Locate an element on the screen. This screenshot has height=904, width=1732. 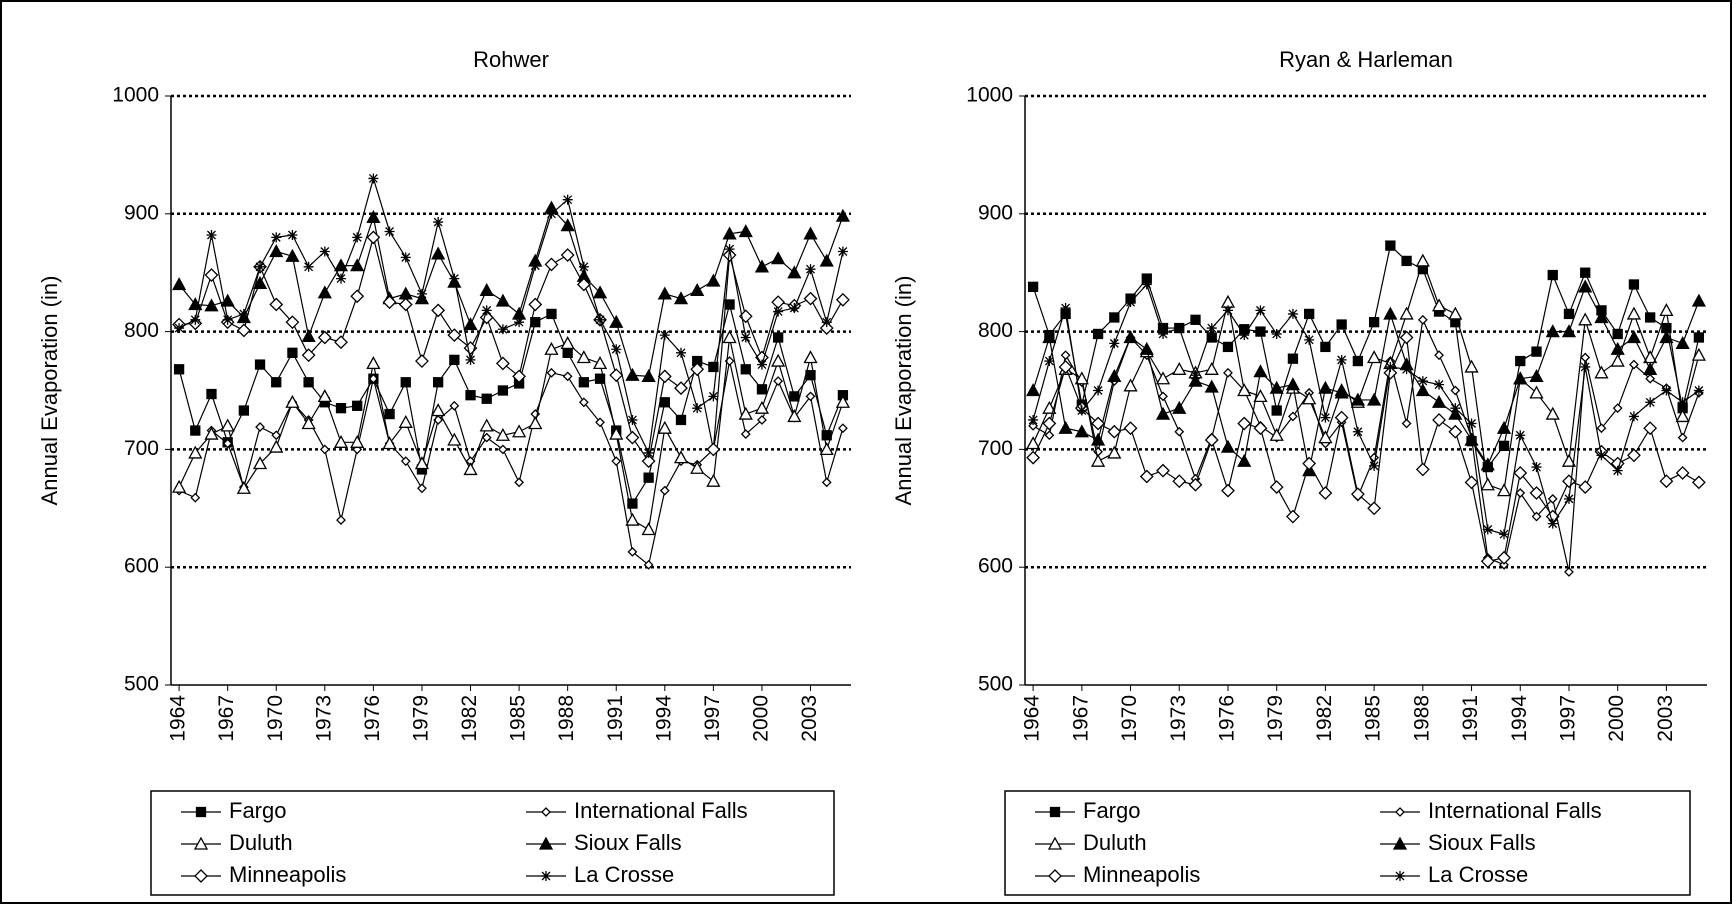
y-tick-label: 500 is located at coordinates (141, 684).